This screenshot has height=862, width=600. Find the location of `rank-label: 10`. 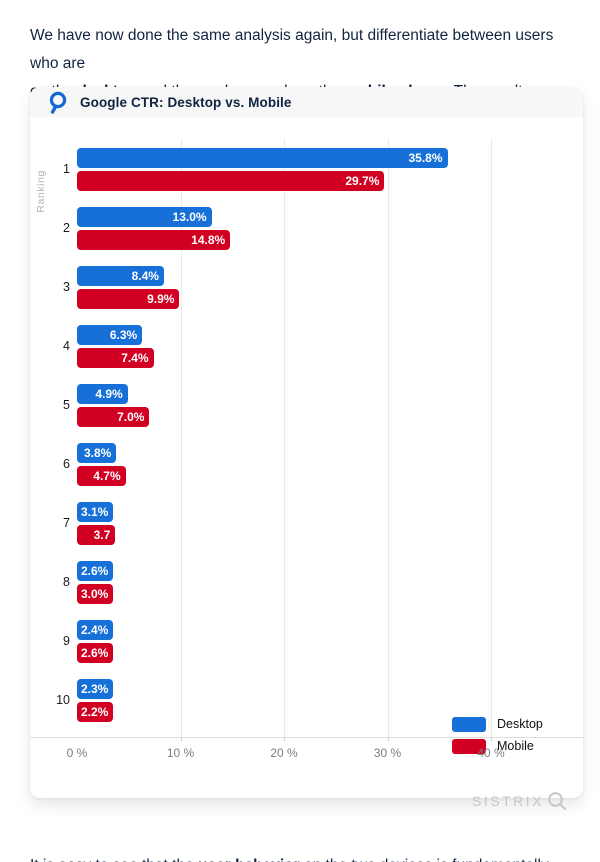

rank-label: 10 is located at coordinates (63, 700).